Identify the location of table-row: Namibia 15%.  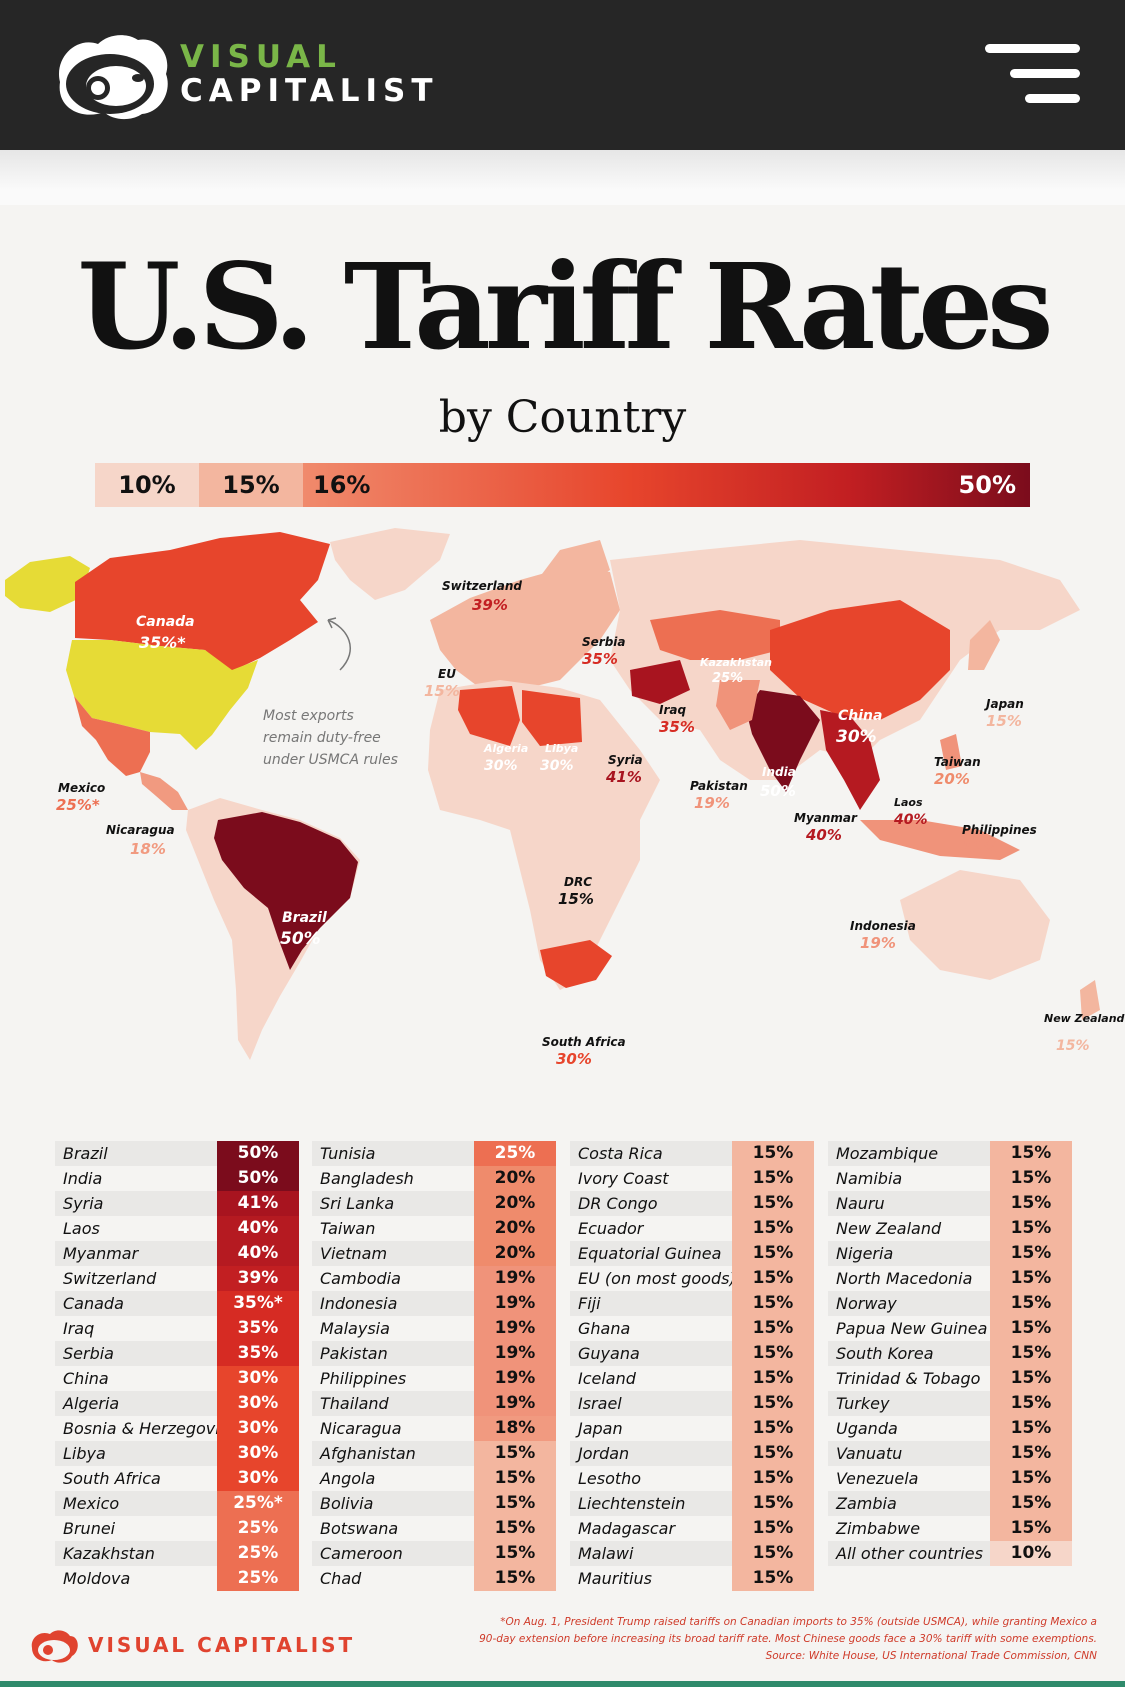
(950, 1178).